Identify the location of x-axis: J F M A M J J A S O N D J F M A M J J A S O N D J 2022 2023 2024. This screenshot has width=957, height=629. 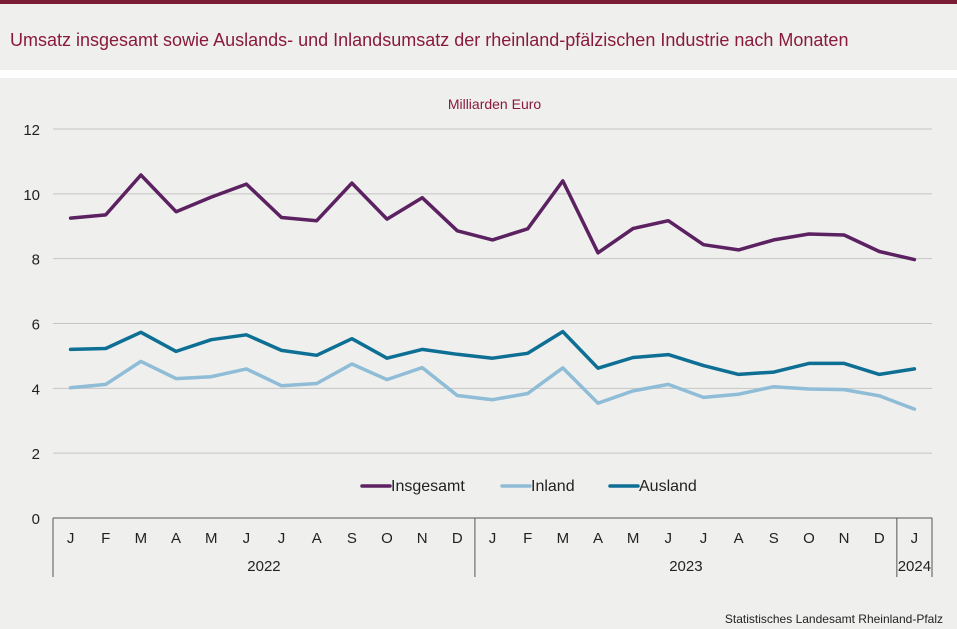
(492, 547).